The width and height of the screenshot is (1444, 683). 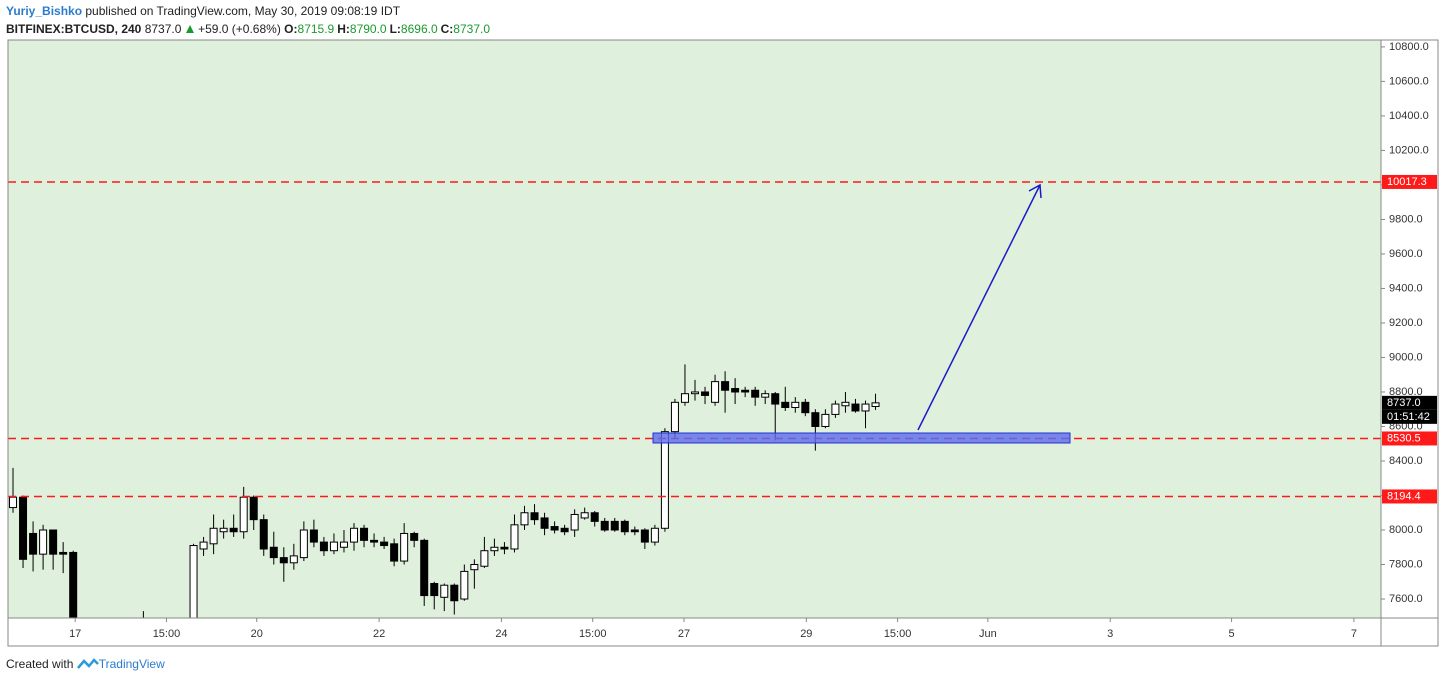 What do you see at coordinates (316, 29) in the screenshot?
I see `ohlc-value: 8715.9` at bounding box center [316, 29].